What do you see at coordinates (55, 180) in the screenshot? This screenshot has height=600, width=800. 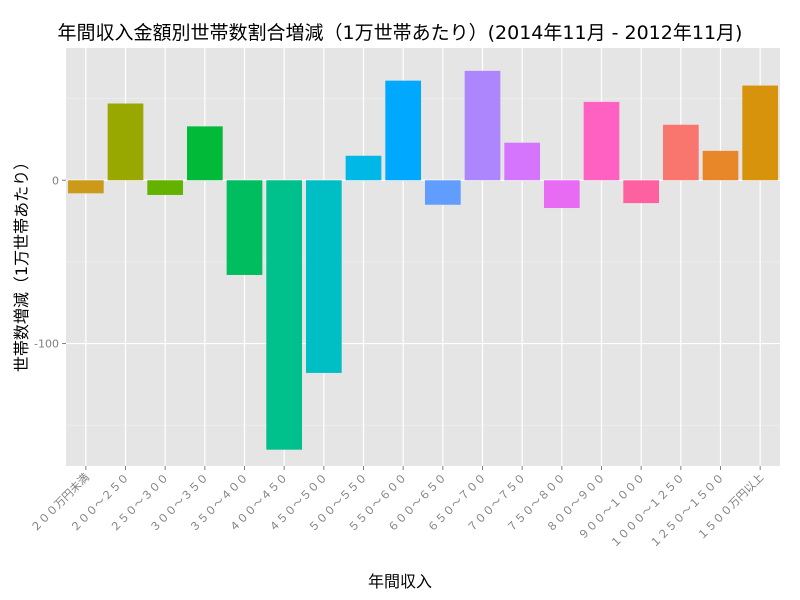 I see `y-tick-label: 0` at bounding box center [55, 180].